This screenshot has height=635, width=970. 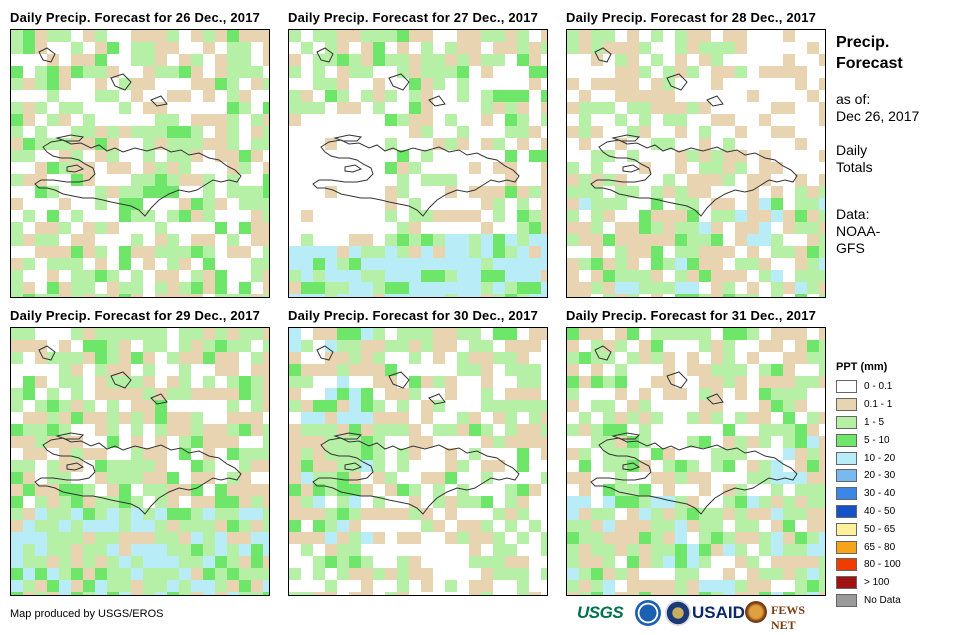 I want to click on panel-title: Daily Precip. Forecast for 28 Dec., 2017, so click(x=691, y=17).